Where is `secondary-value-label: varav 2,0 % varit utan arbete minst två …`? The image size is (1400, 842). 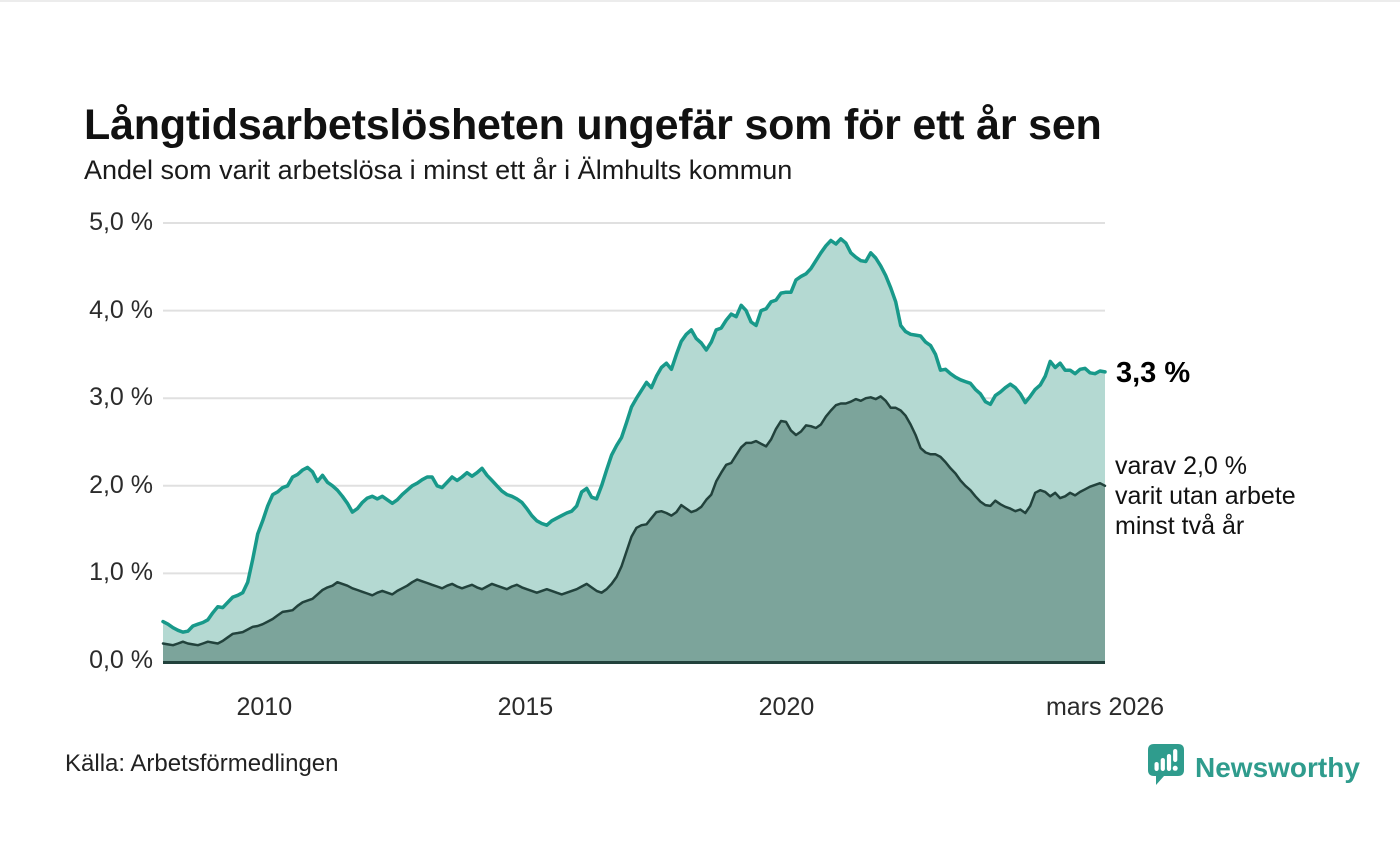 secondary-value-label: varav 2,0 % varit utan arbete minst två … is located at coordinates (1205, 496).